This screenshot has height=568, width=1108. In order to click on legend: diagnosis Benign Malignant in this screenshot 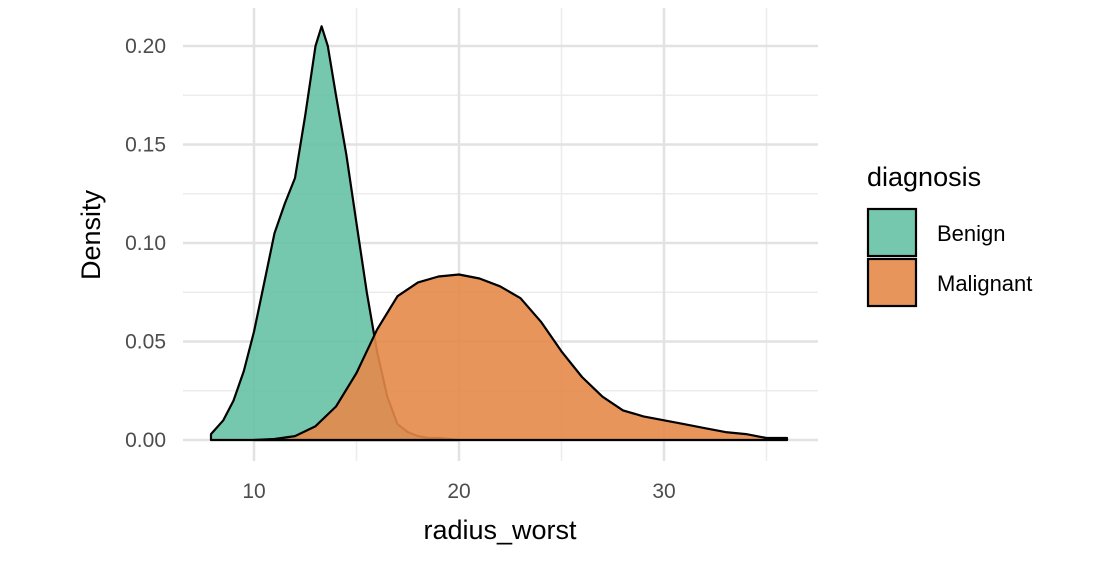, I will do `click(949, 235)`.